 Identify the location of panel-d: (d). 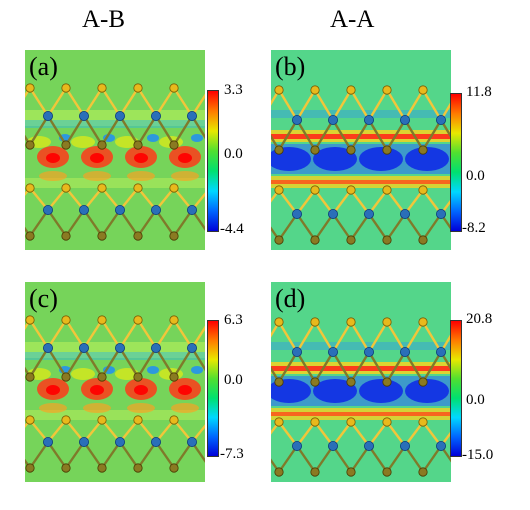
(361, 382).